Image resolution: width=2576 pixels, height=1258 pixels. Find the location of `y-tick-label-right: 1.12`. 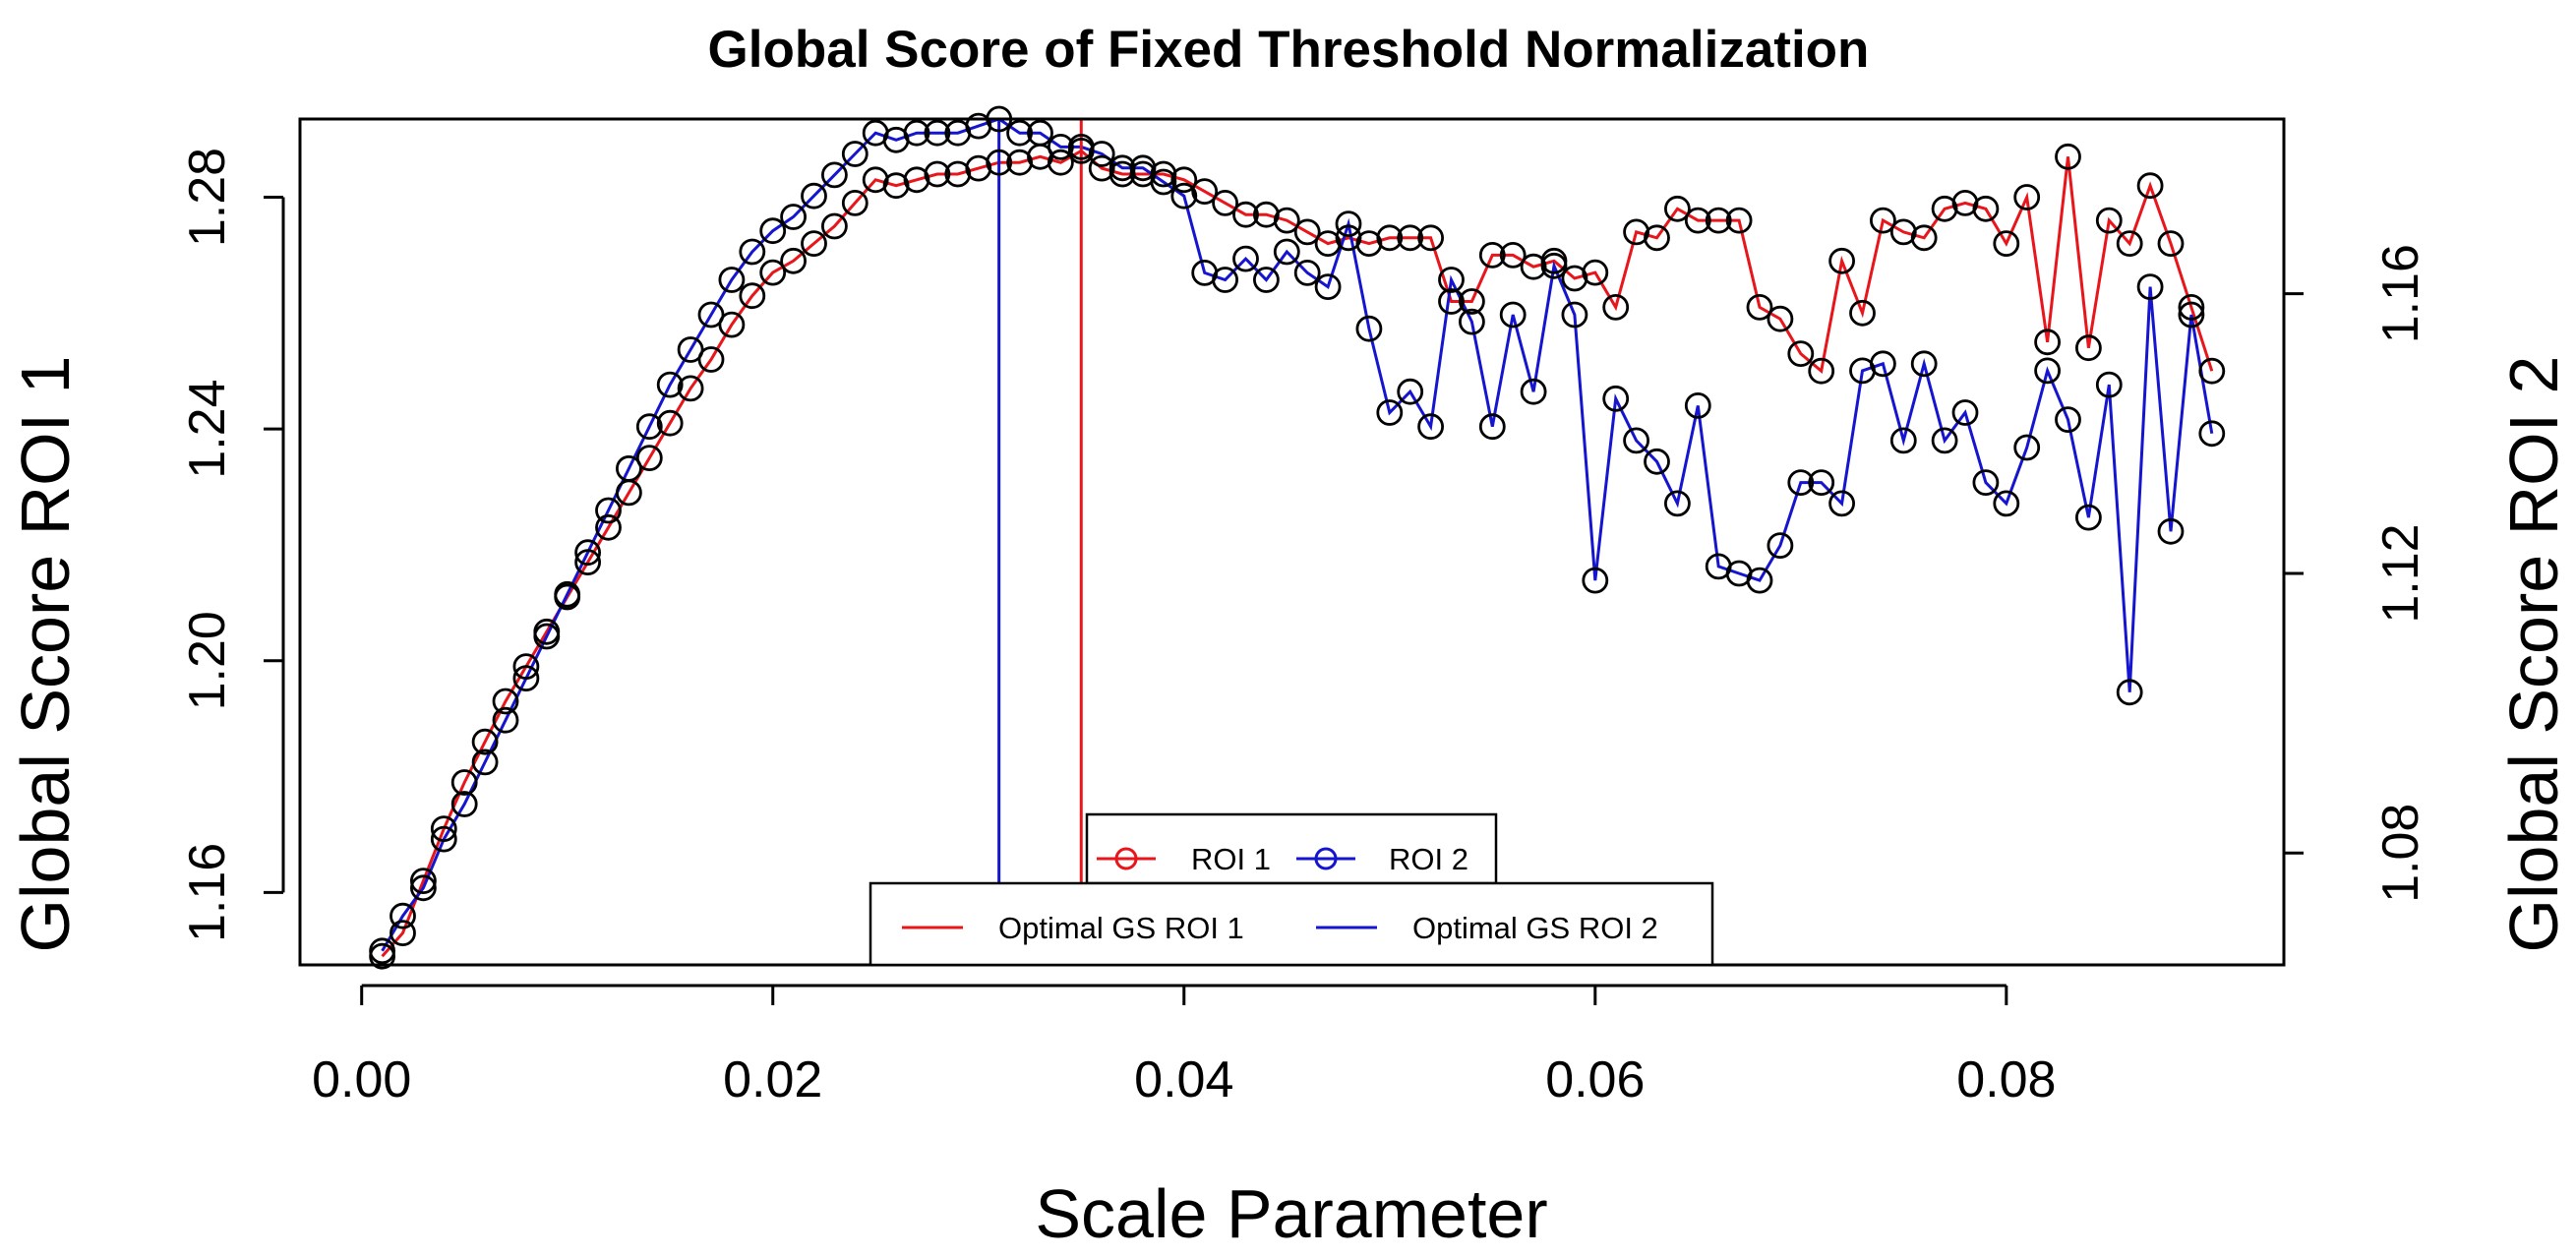

y-tick-label-right: 1.12 is located at coordinates (2400, 573).